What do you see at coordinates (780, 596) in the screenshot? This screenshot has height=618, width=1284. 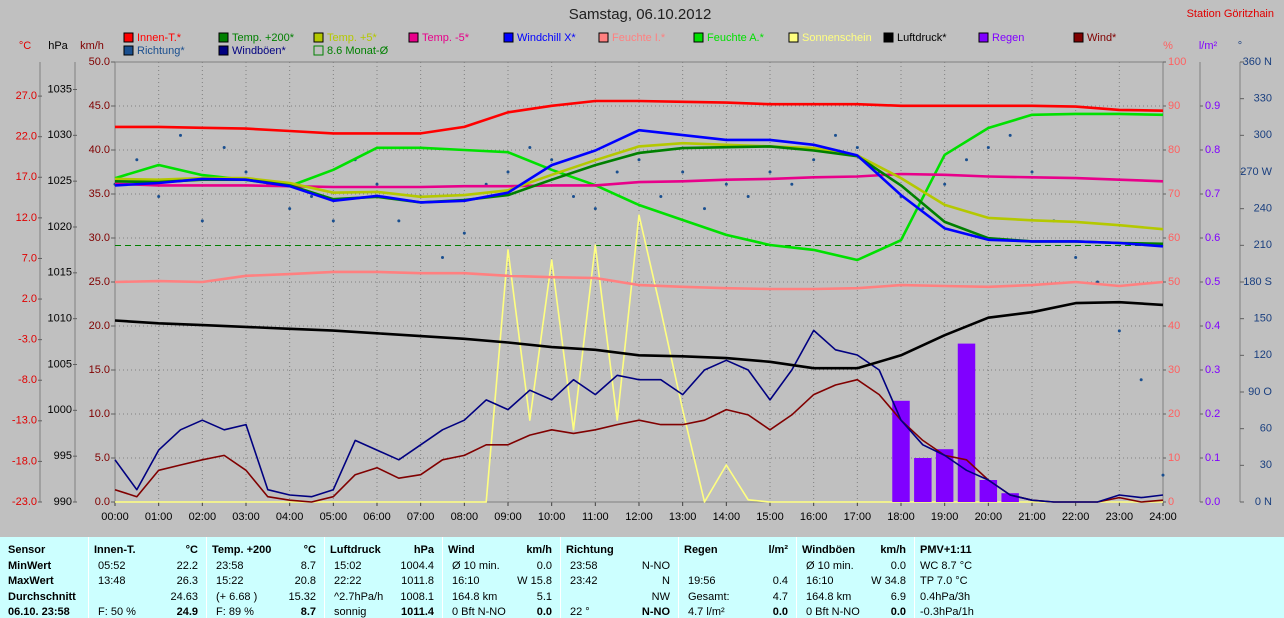 I see `table-value: 4.7` at bounding box center [780, 596].